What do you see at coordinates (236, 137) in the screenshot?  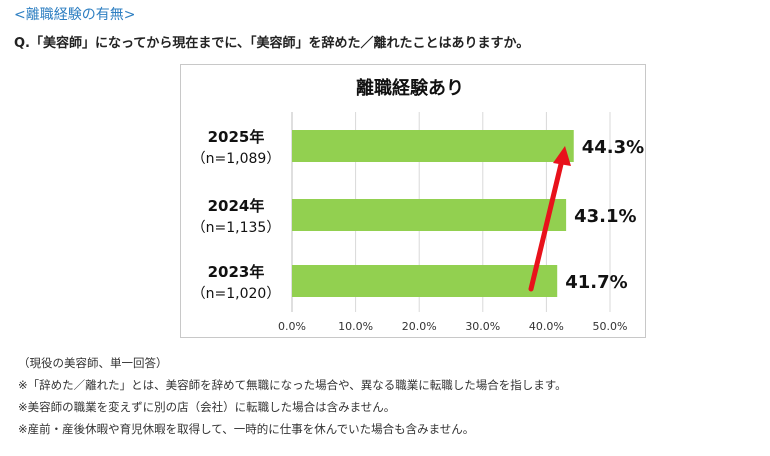 I see `category-year-label: 2025年` at bounding box center [236, 137].